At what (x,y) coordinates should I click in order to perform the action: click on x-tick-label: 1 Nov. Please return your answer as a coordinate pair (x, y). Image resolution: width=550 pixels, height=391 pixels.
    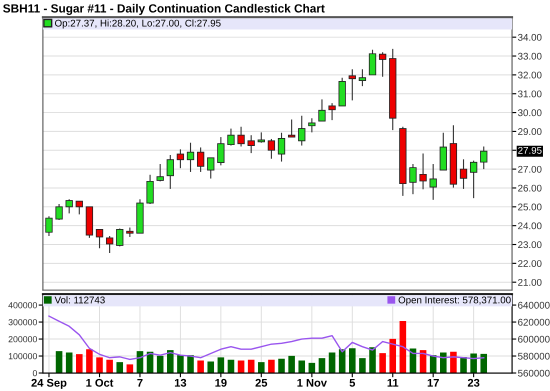
    Looking at the image, I should click on (312, 382).